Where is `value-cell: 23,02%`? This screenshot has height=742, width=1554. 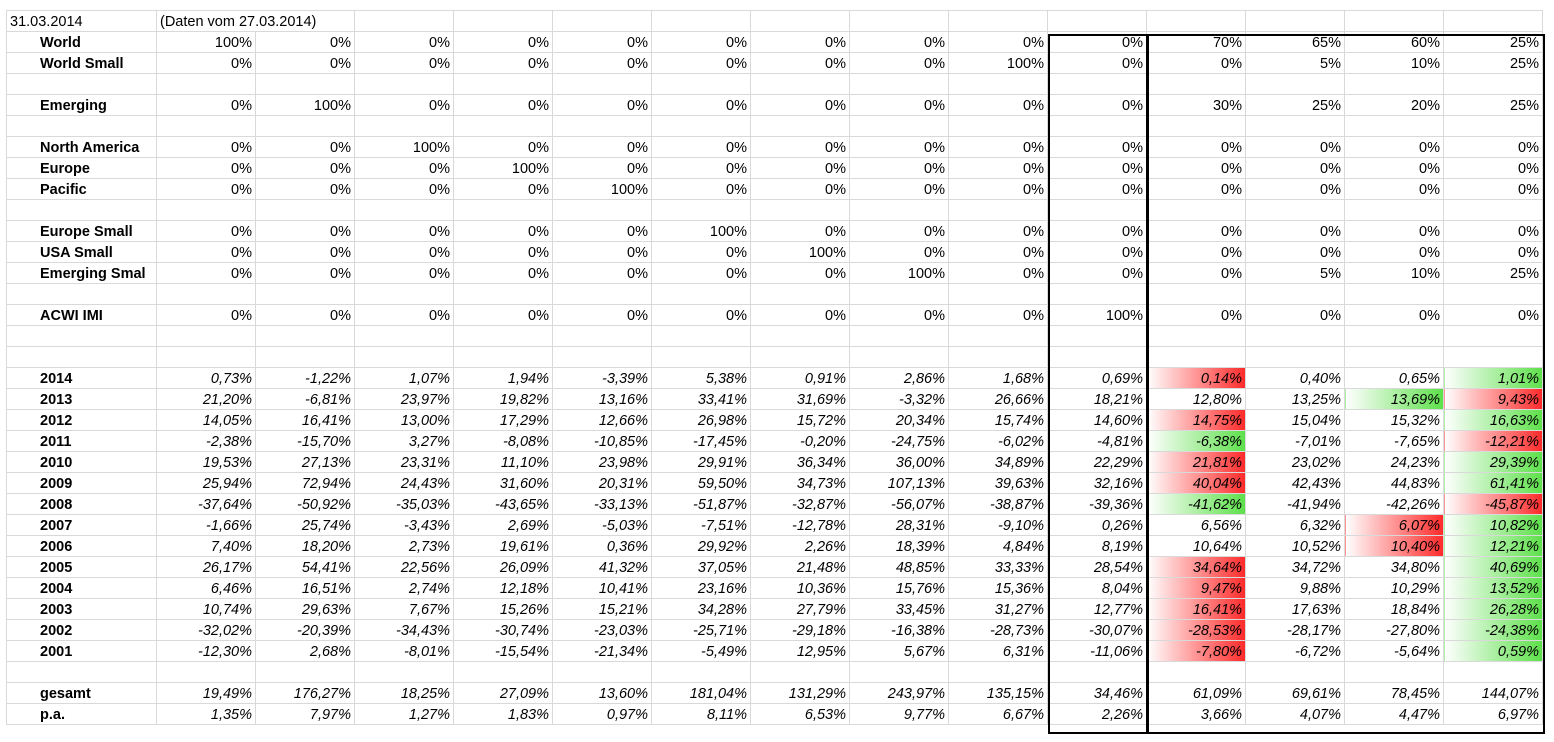
value-cell: 23,02% is located at coordinates (1295, 462).